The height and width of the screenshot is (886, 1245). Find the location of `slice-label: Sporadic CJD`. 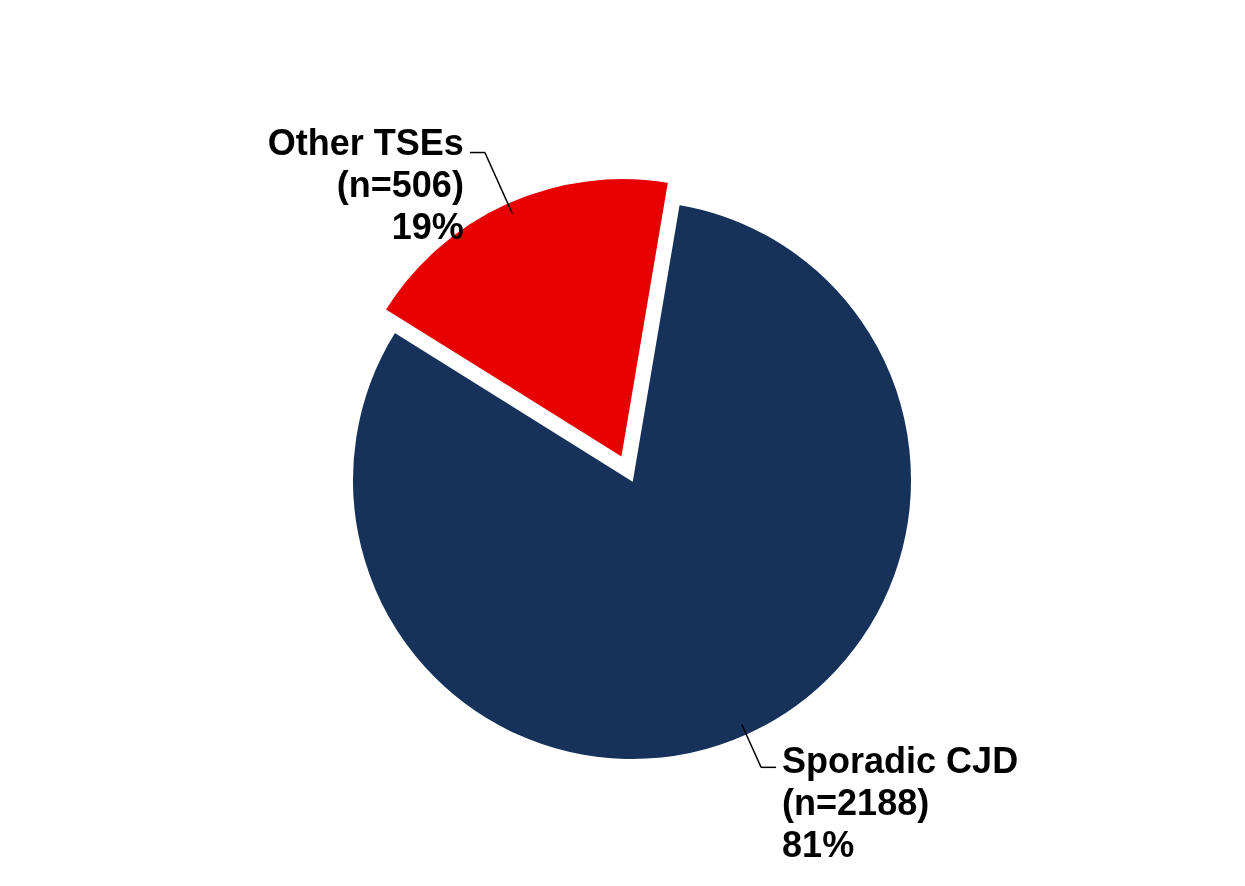

slice-label: Sporadic CJD is located at coordinates (900, 761).